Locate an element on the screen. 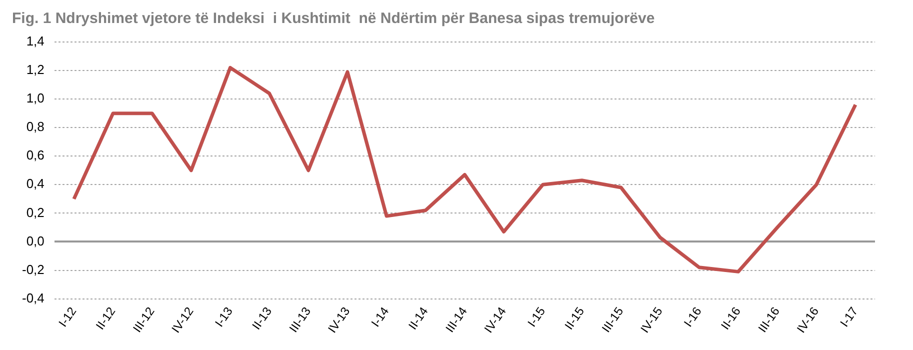 The height and width of the screenshot is (350, 913). y-tick-label: 0,2 is located at coordinates (35, 212).